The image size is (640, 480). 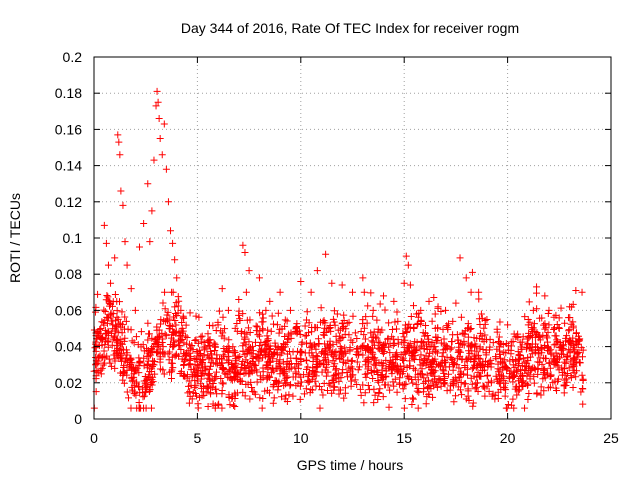 What do you see at coordinates (68, 383) in the screenshot?
I see `y-tick-label: 0.02` at bounding box center [68, 383].